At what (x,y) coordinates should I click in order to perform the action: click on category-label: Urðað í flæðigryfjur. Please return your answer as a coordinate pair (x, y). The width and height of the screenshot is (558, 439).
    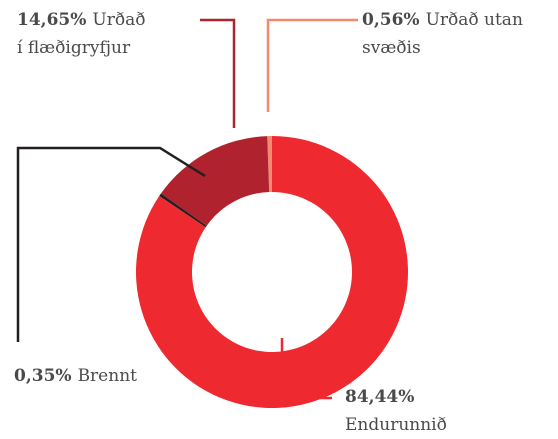
    Looking at the image, I should click on (81, 34).